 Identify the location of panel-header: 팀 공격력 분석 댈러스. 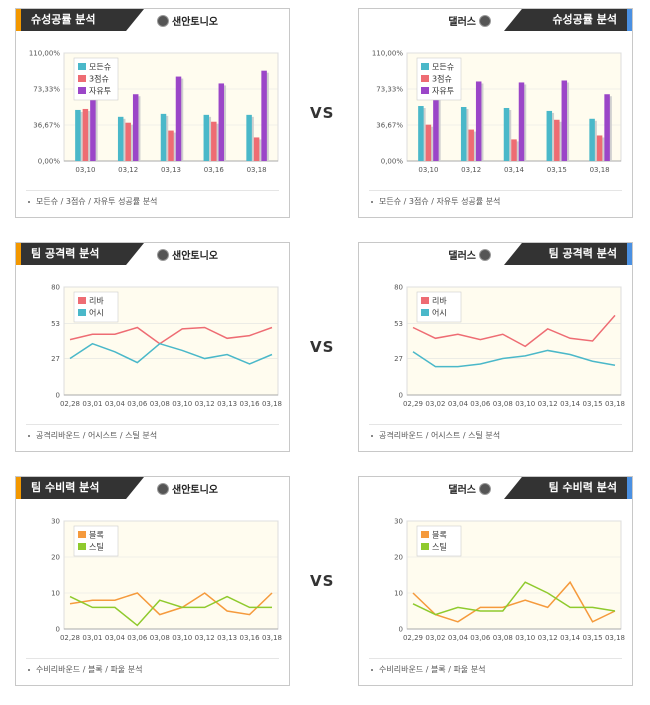
(495, 254).